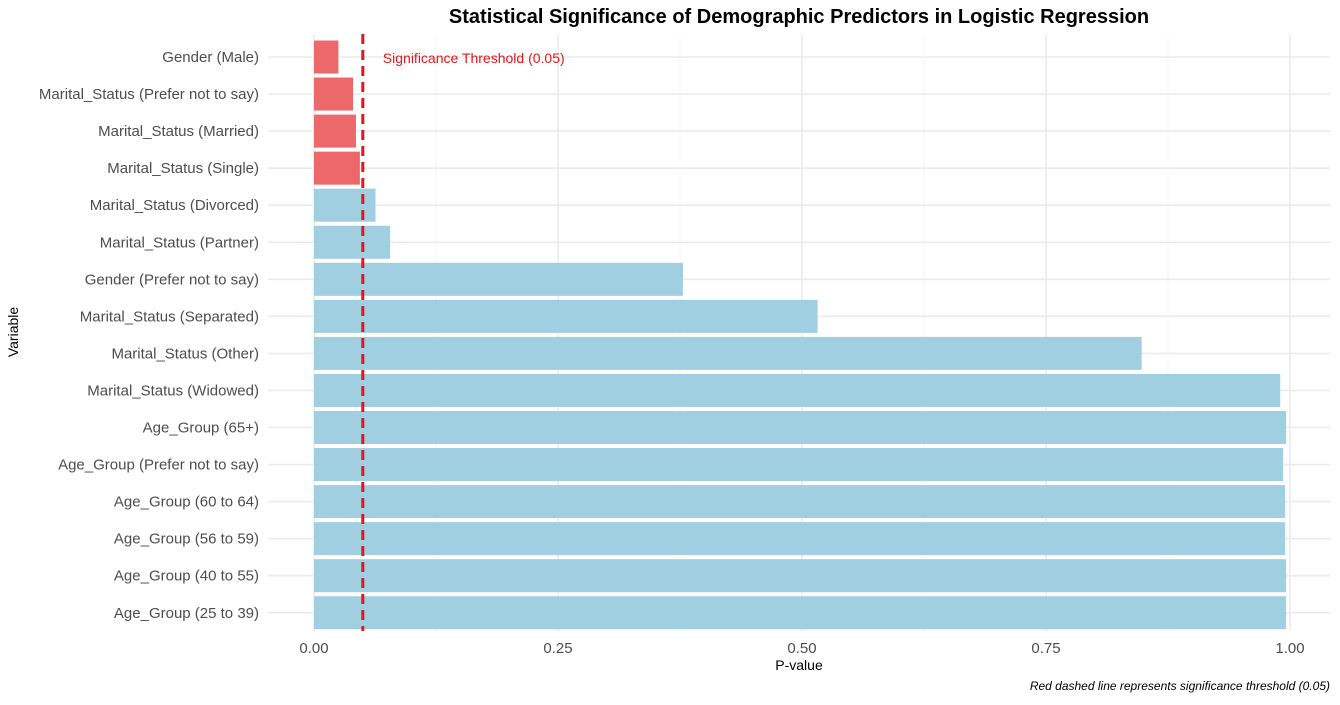 This screenshot has width=1340, height=705. I want to click on x-tick-label: 0.50, so click(801, 648).